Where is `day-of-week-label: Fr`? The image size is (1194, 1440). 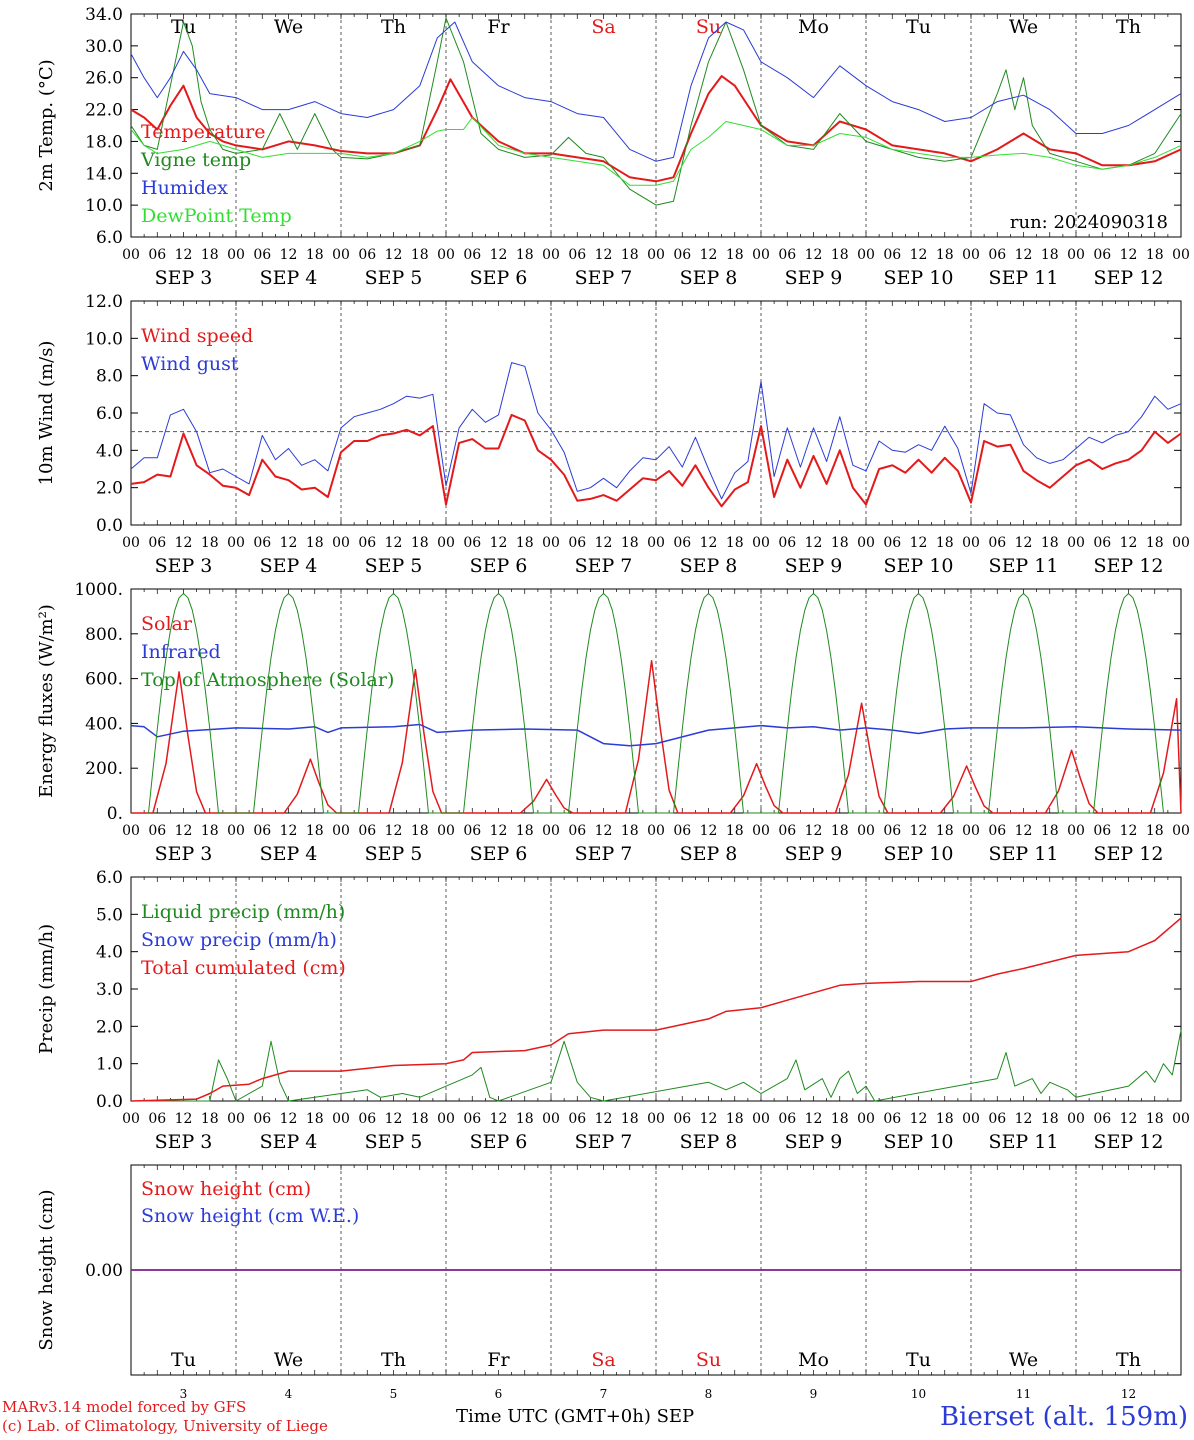 day-of-week-label: Fr is located at coordinates (498, 1360).